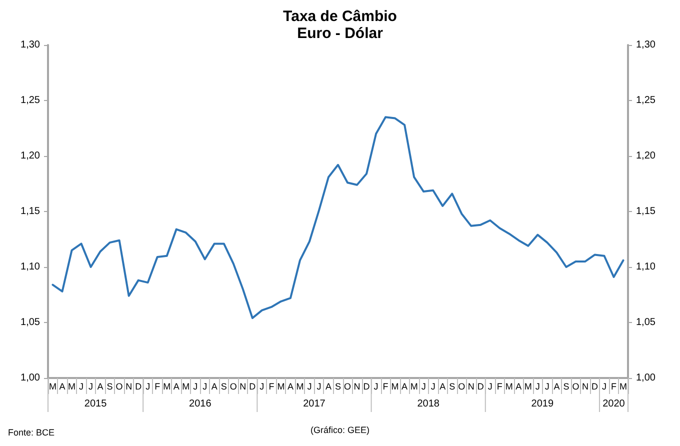 Image resolution: width=680 pixels, height=446 pixels. Describe the element at coordinates (96, 404) in the screenshot. I see `text: 2015` at that location.